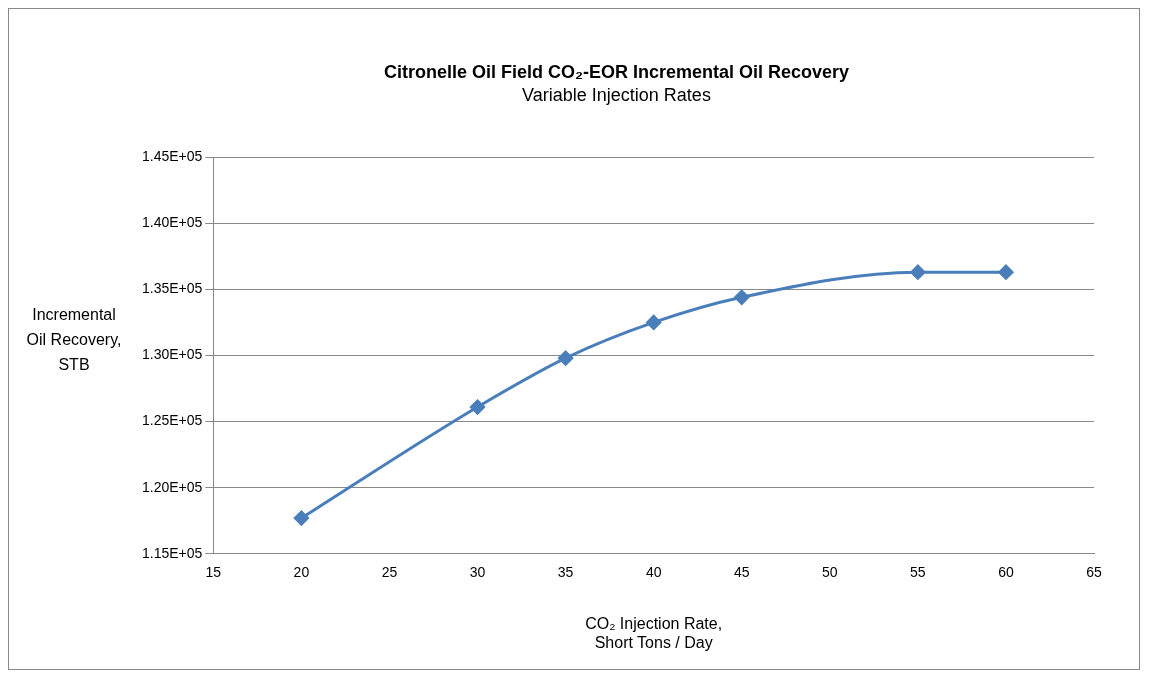 This screenshot has width=1152, height=683. What do you see at coordinates (172, 419) in the screenshot?
I see `y-tick-label: 1.25E+05` at bounding box center [172, 419].